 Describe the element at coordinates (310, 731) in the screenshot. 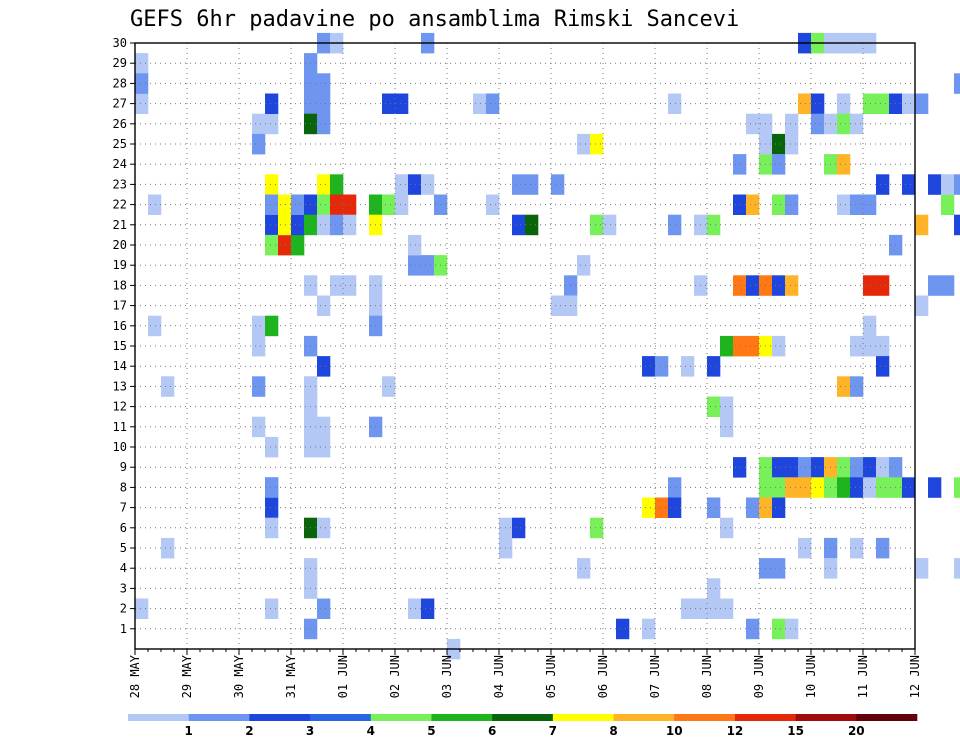

I see `colorbar-label: 3` at that location.